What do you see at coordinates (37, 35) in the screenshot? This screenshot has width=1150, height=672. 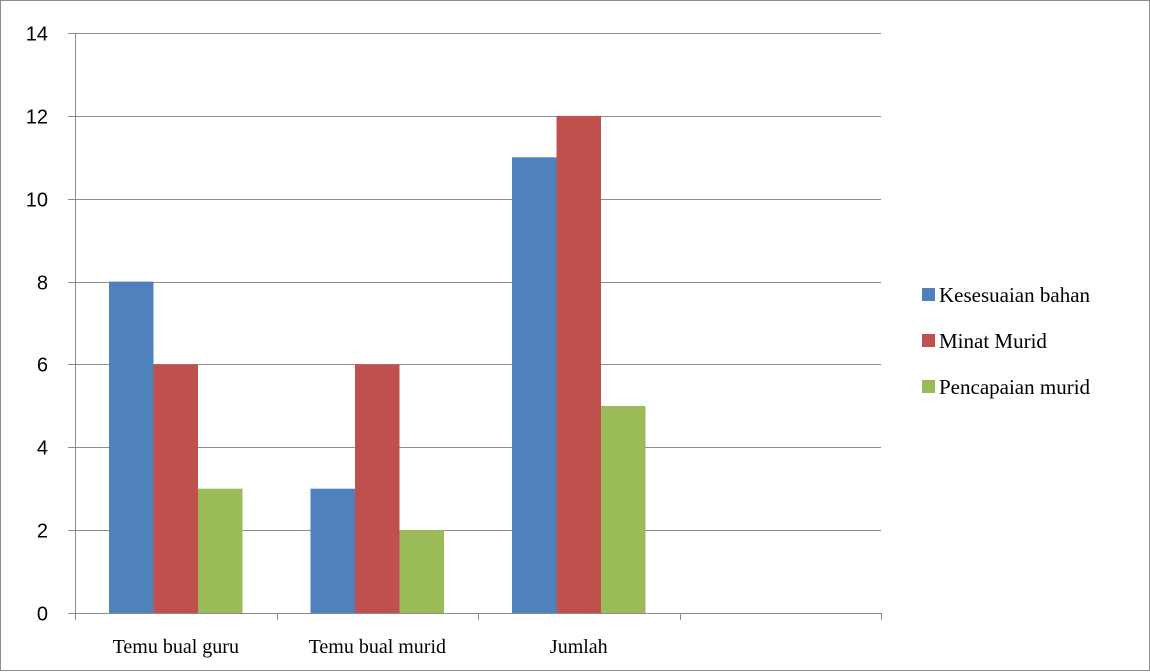 I see `y-tick-label: 14` at bounding box center [37, 35].